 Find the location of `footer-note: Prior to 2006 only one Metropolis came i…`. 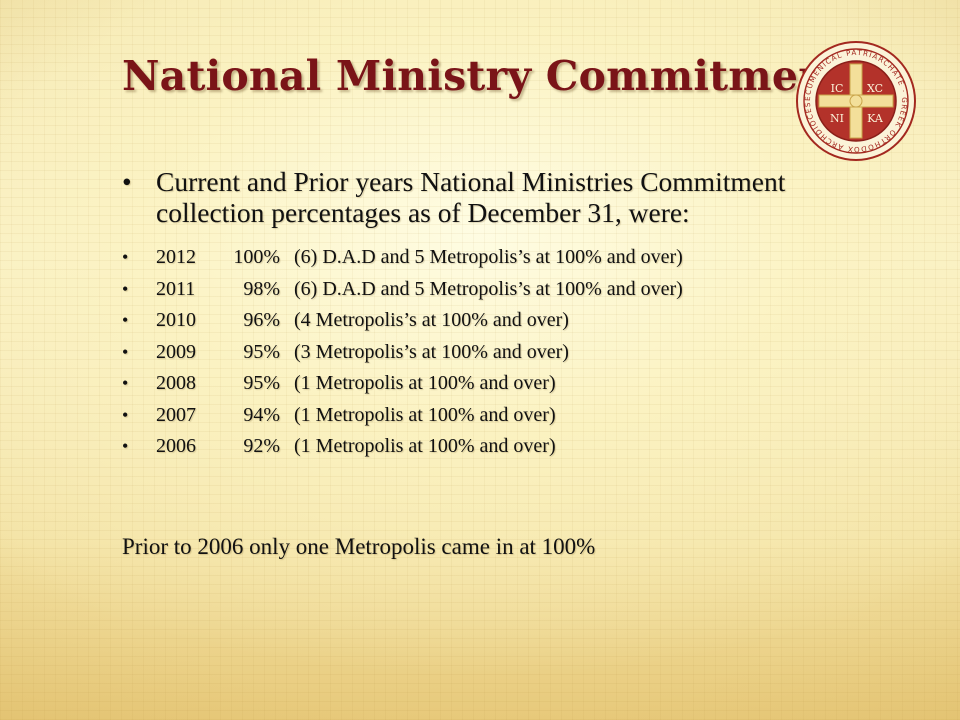

footer-note: Prior to 2006 only one Metropolis came i… is located at coordinates (359, 546).